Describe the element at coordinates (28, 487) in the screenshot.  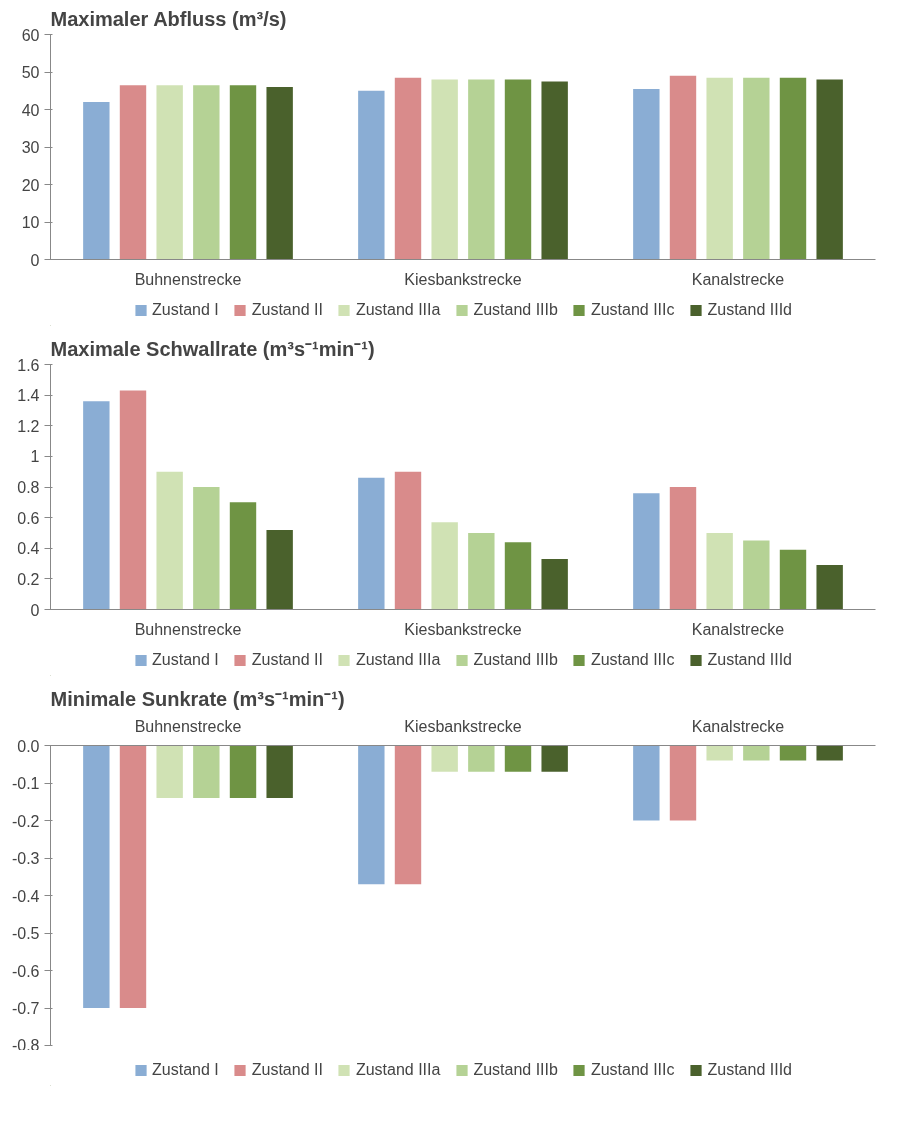
I see `y-tick-label: 0.8` at that location.